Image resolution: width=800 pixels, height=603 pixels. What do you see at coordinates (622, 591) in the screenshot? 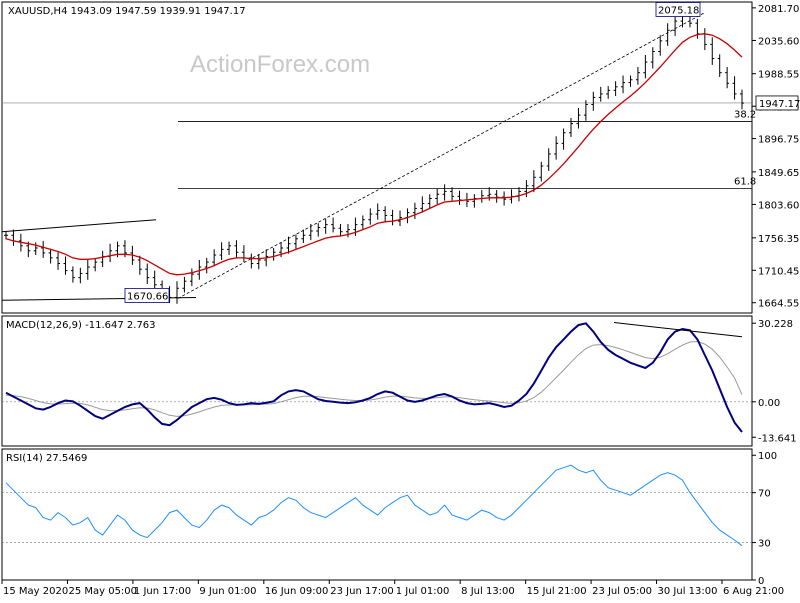
I see `x-tick-label: 23 Jul 05:00` at bounding box center [622, 591].